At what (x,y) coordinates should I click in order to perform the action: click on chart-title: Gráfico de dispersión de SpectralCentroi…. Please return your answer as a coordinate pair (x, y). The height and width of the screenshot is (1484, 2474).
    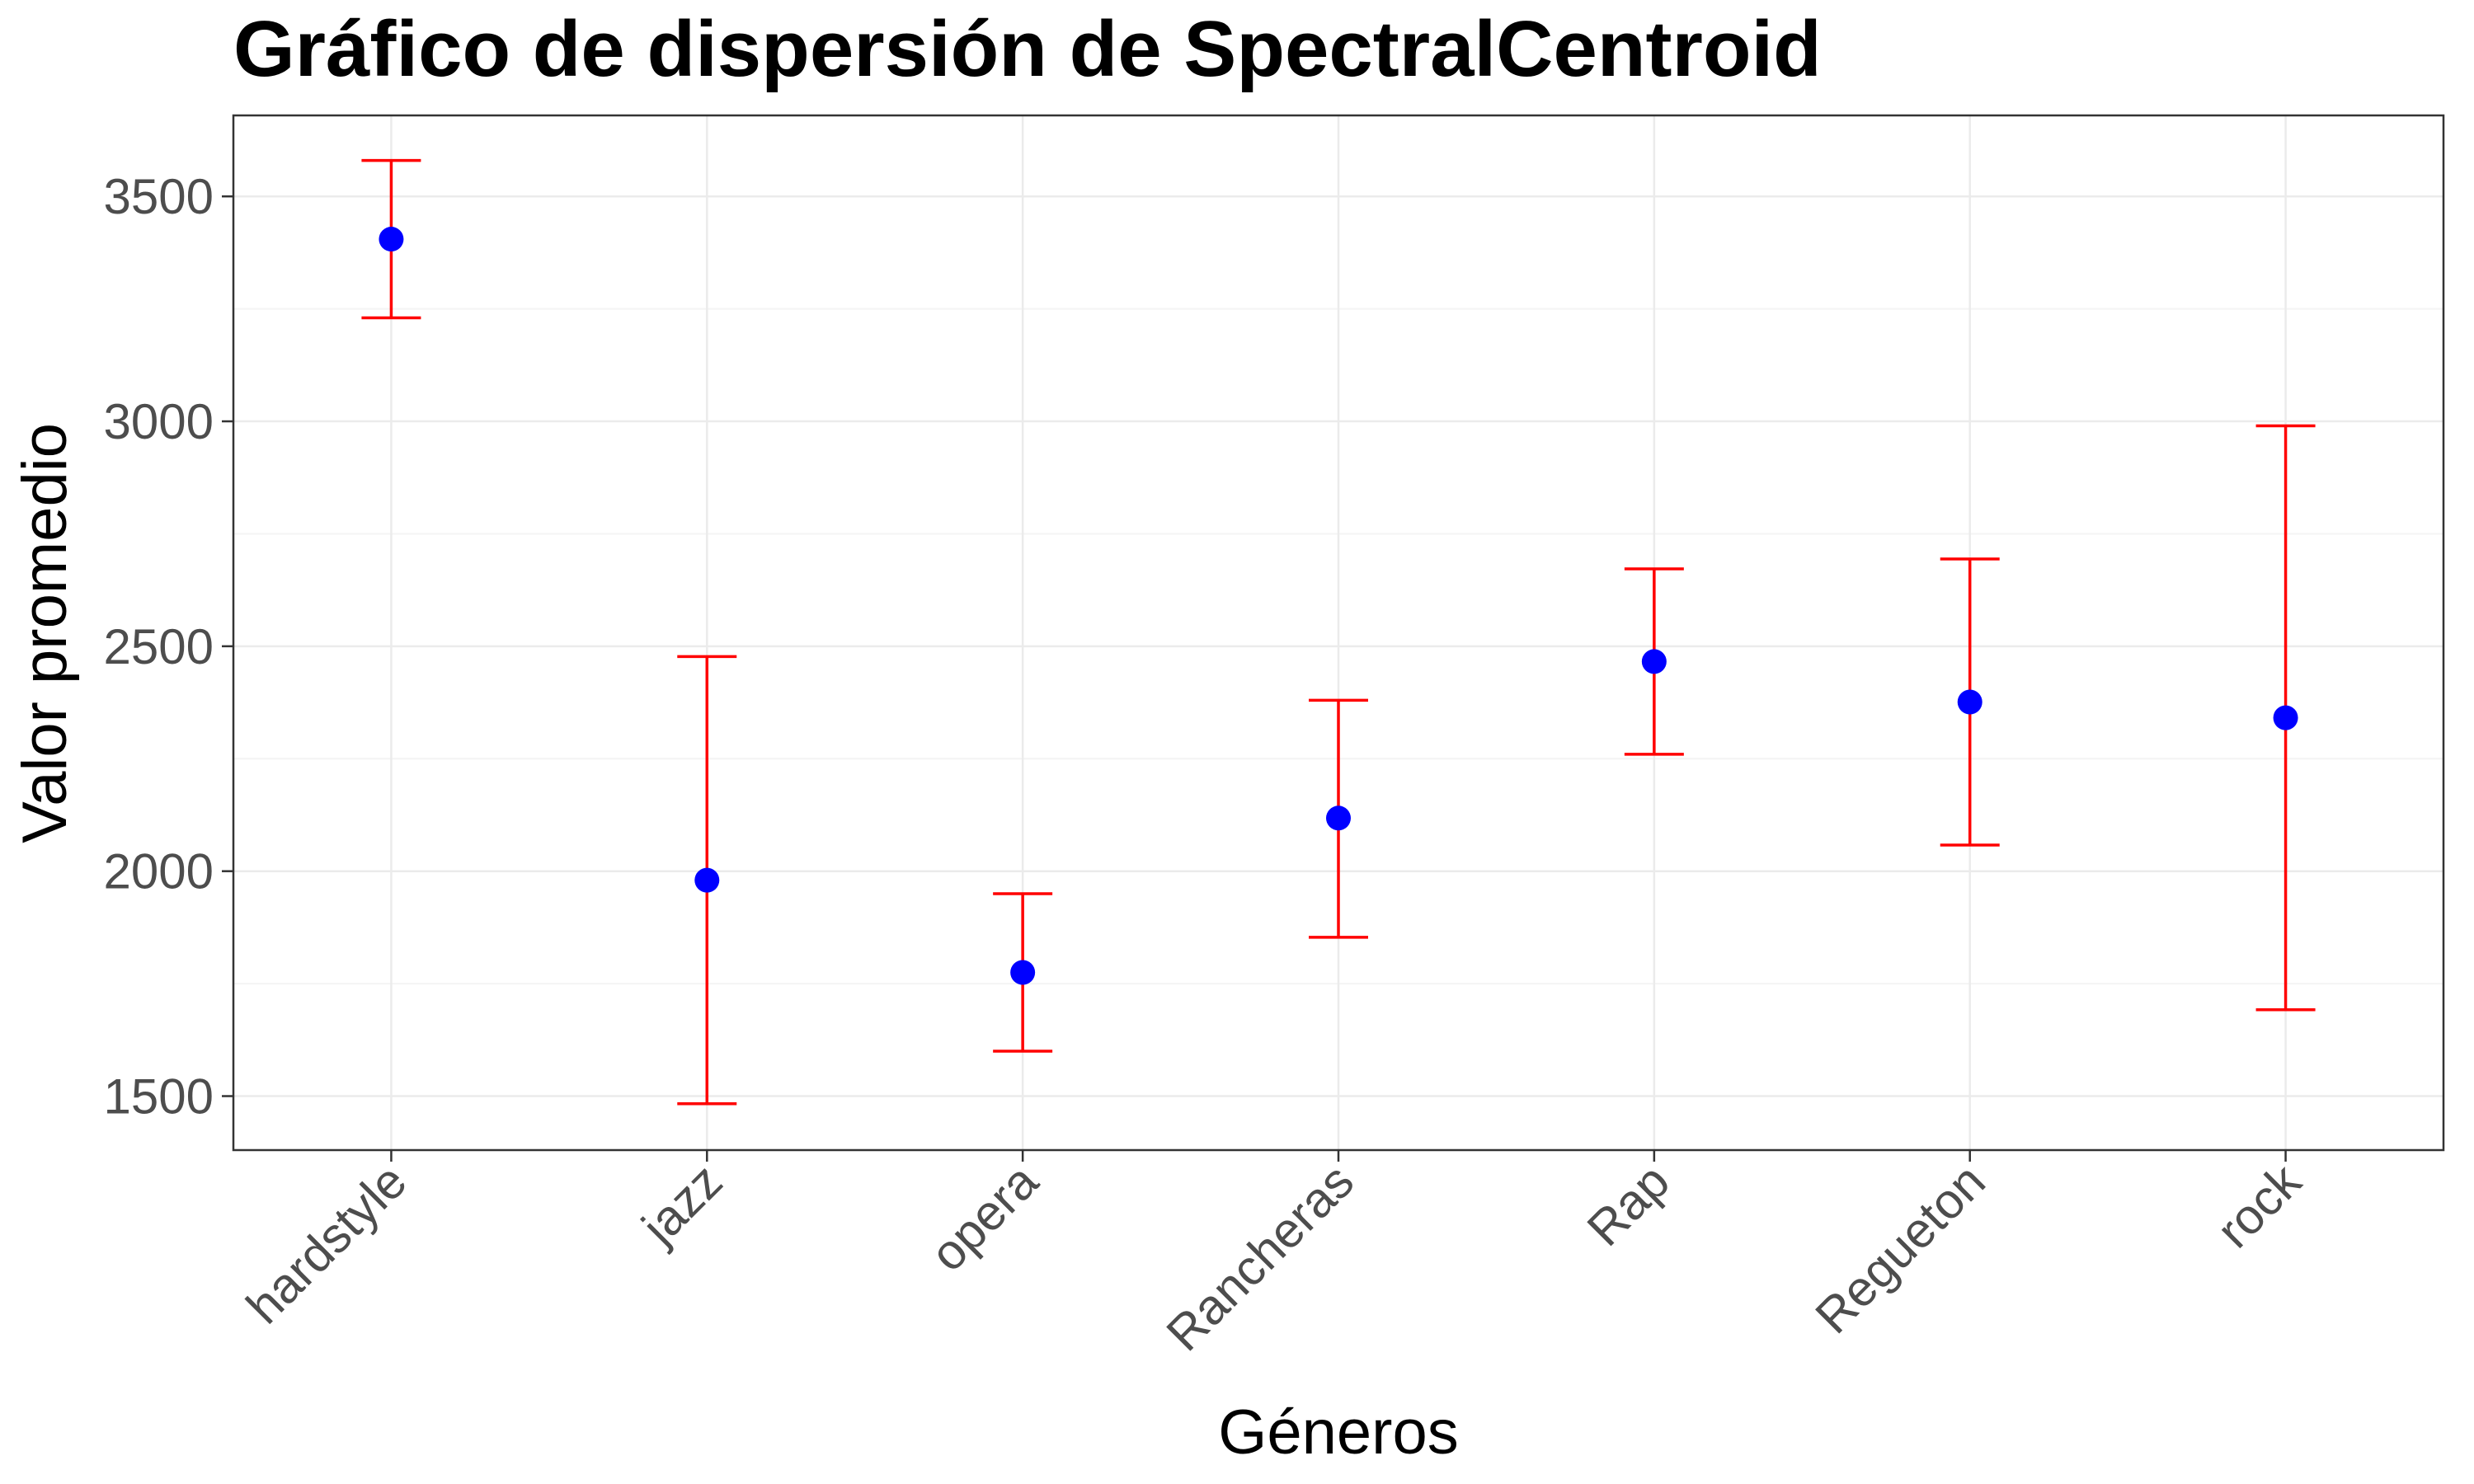
    Looking at the image, I should click on (1027, 49).